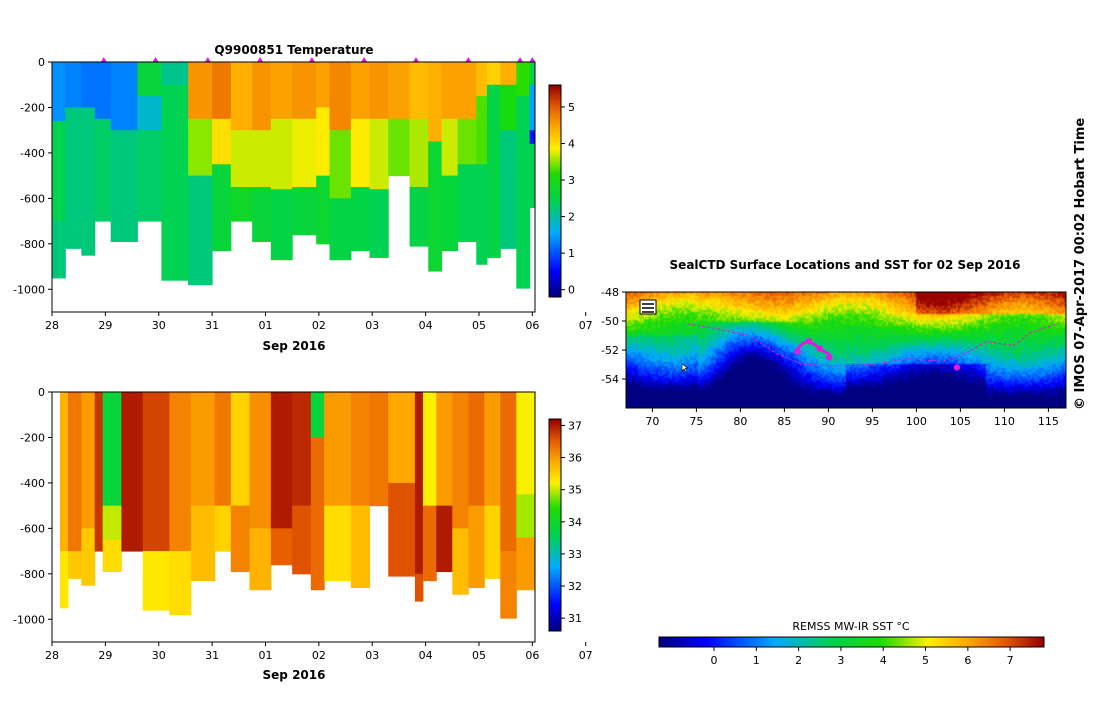 This screenshot has height=704, width=1099. What do you see at coordinates (916, 421) in the screenshot?
I see `longitude-tick-label: 100` at bounding box center [916, 421].